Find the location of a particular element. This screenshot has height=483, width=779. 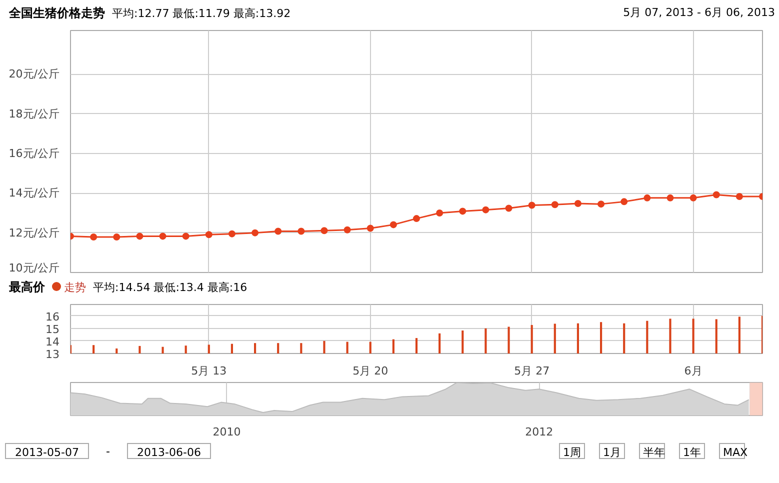

y-tick-label: 15 is located at coordinates (53, 329).